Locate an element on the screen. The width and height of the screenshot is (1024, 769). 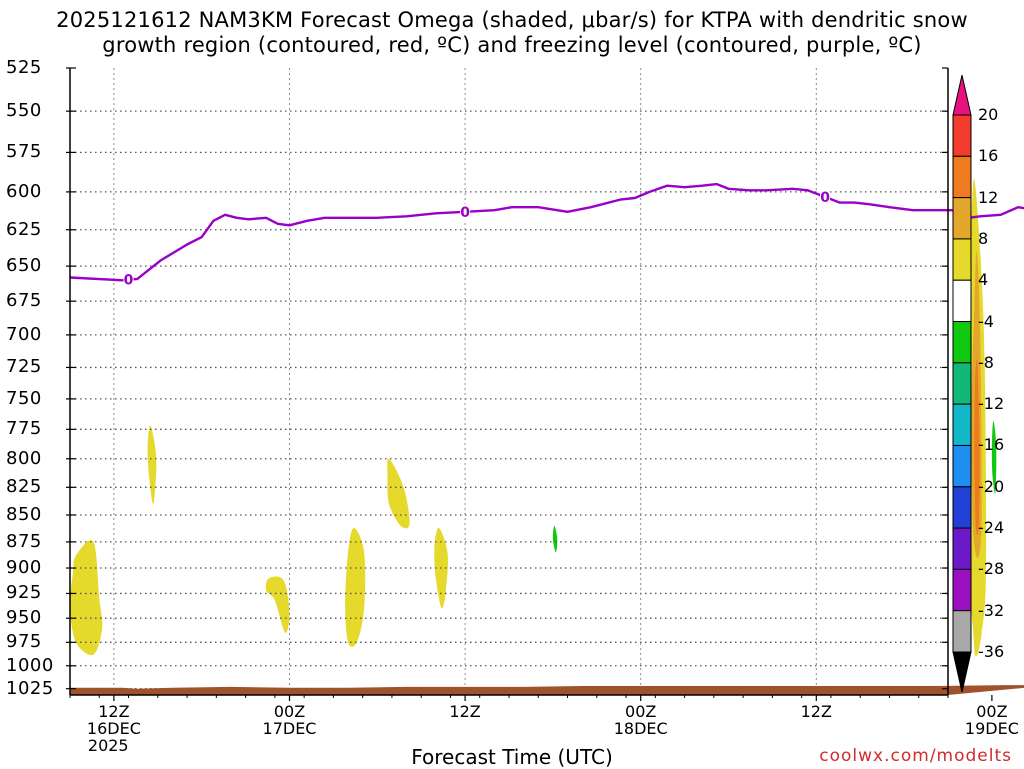
y-tick-label-600: 600 is located at coordinates (24, 191).